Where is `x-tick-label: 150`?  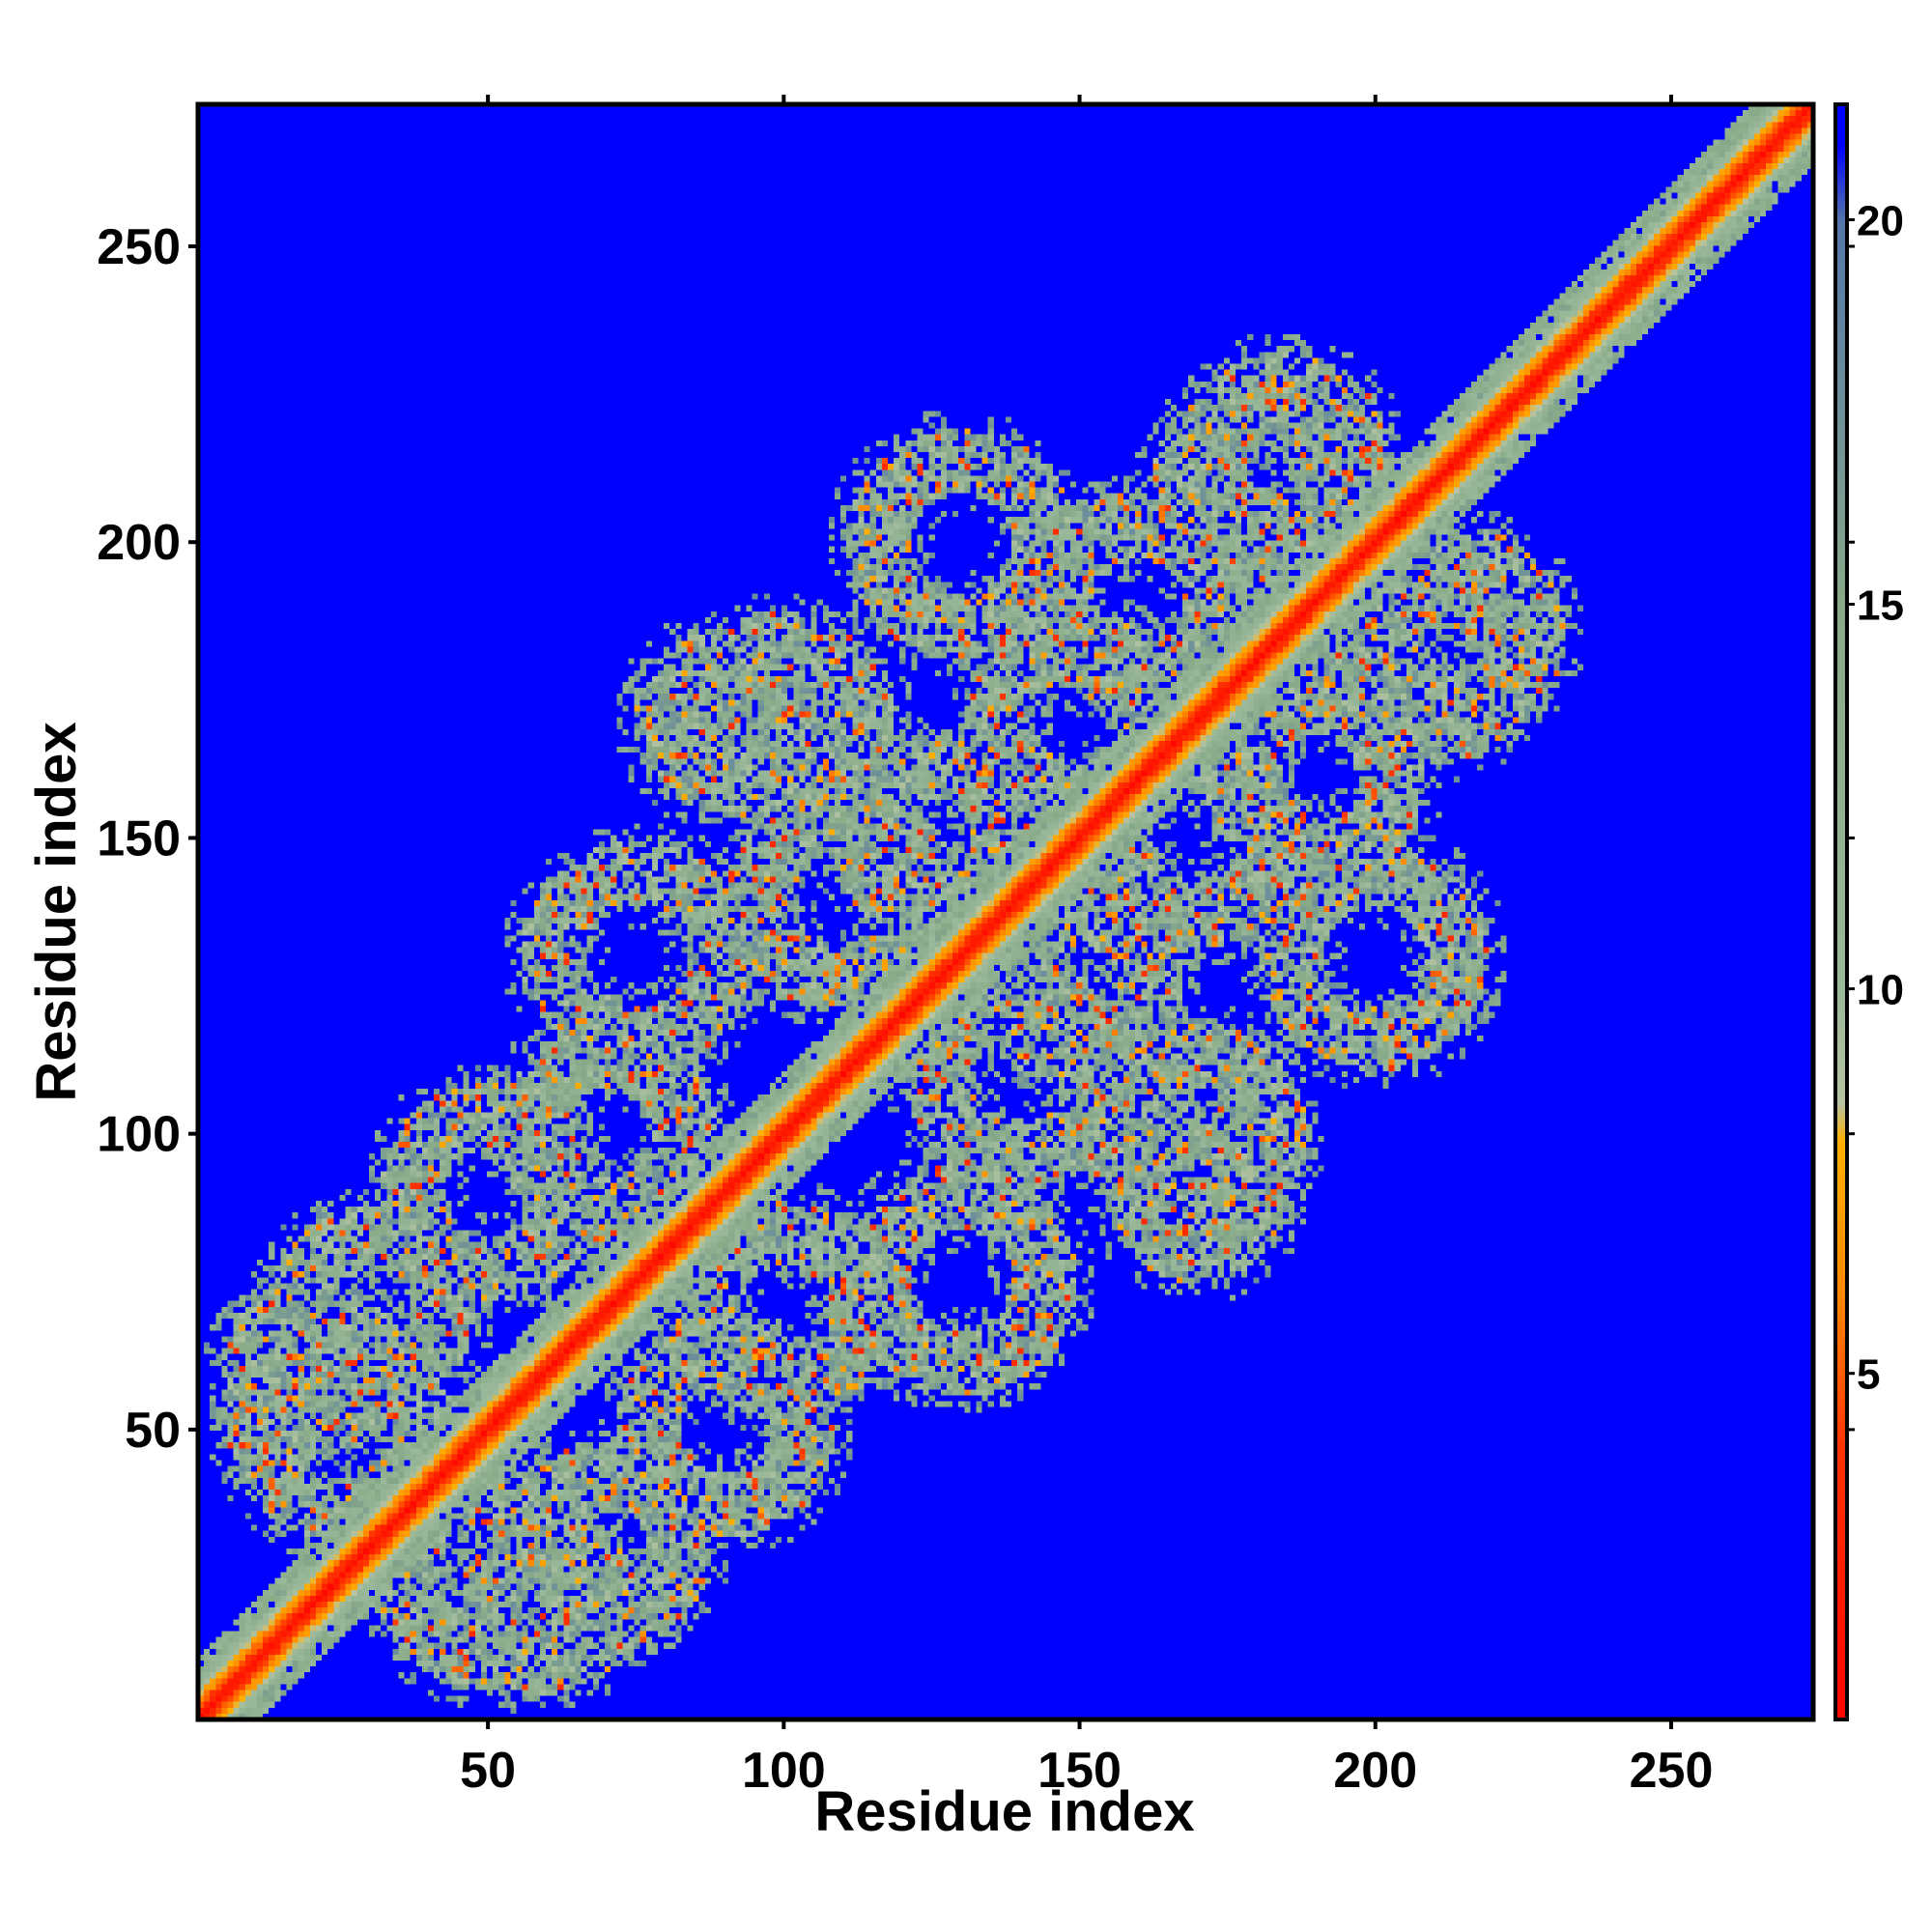
x-tick-label: 150 is located at coordinates (1079, 1771).